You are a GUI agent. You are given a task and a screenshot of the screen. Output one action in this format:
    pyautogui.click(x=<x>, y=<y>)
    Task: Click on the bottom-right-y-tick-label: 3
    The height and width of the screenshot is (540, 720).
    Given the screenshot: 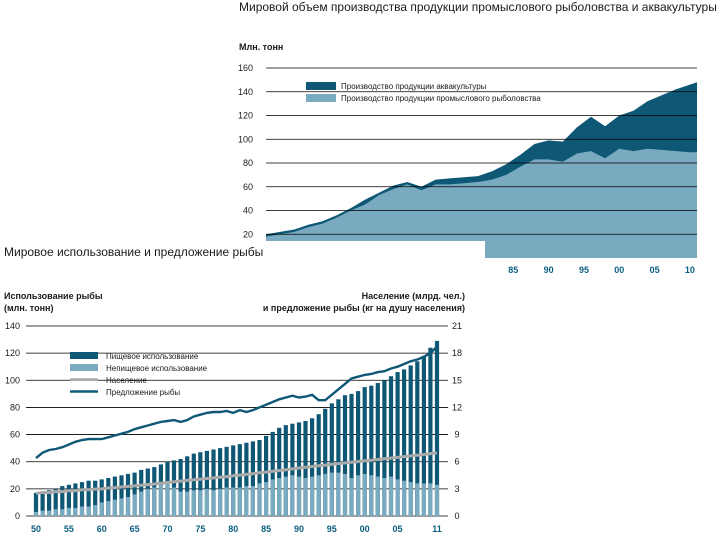 What is the action you would take?
    pyautogui.click(x=456, y=489)
    